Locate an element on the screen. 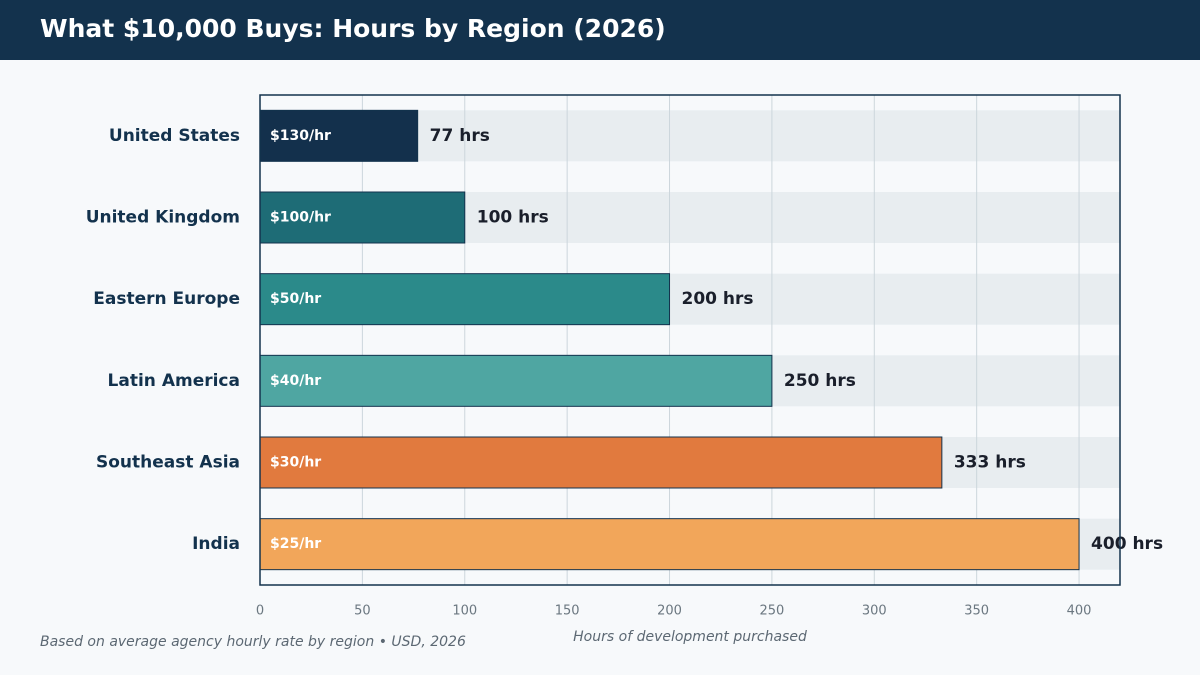 The width and height of the screenshot is (1200, 675). value-label: 200 hrs is located at coordinates (718, 299).